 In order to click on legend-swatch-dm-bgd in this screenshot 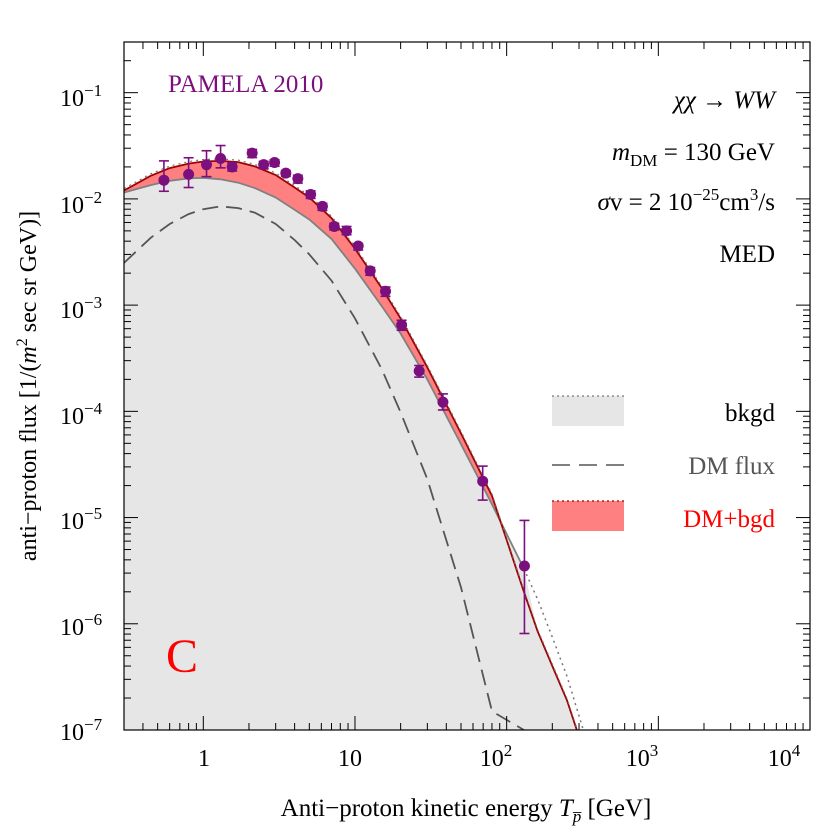, I will do `click(588, 516)`.